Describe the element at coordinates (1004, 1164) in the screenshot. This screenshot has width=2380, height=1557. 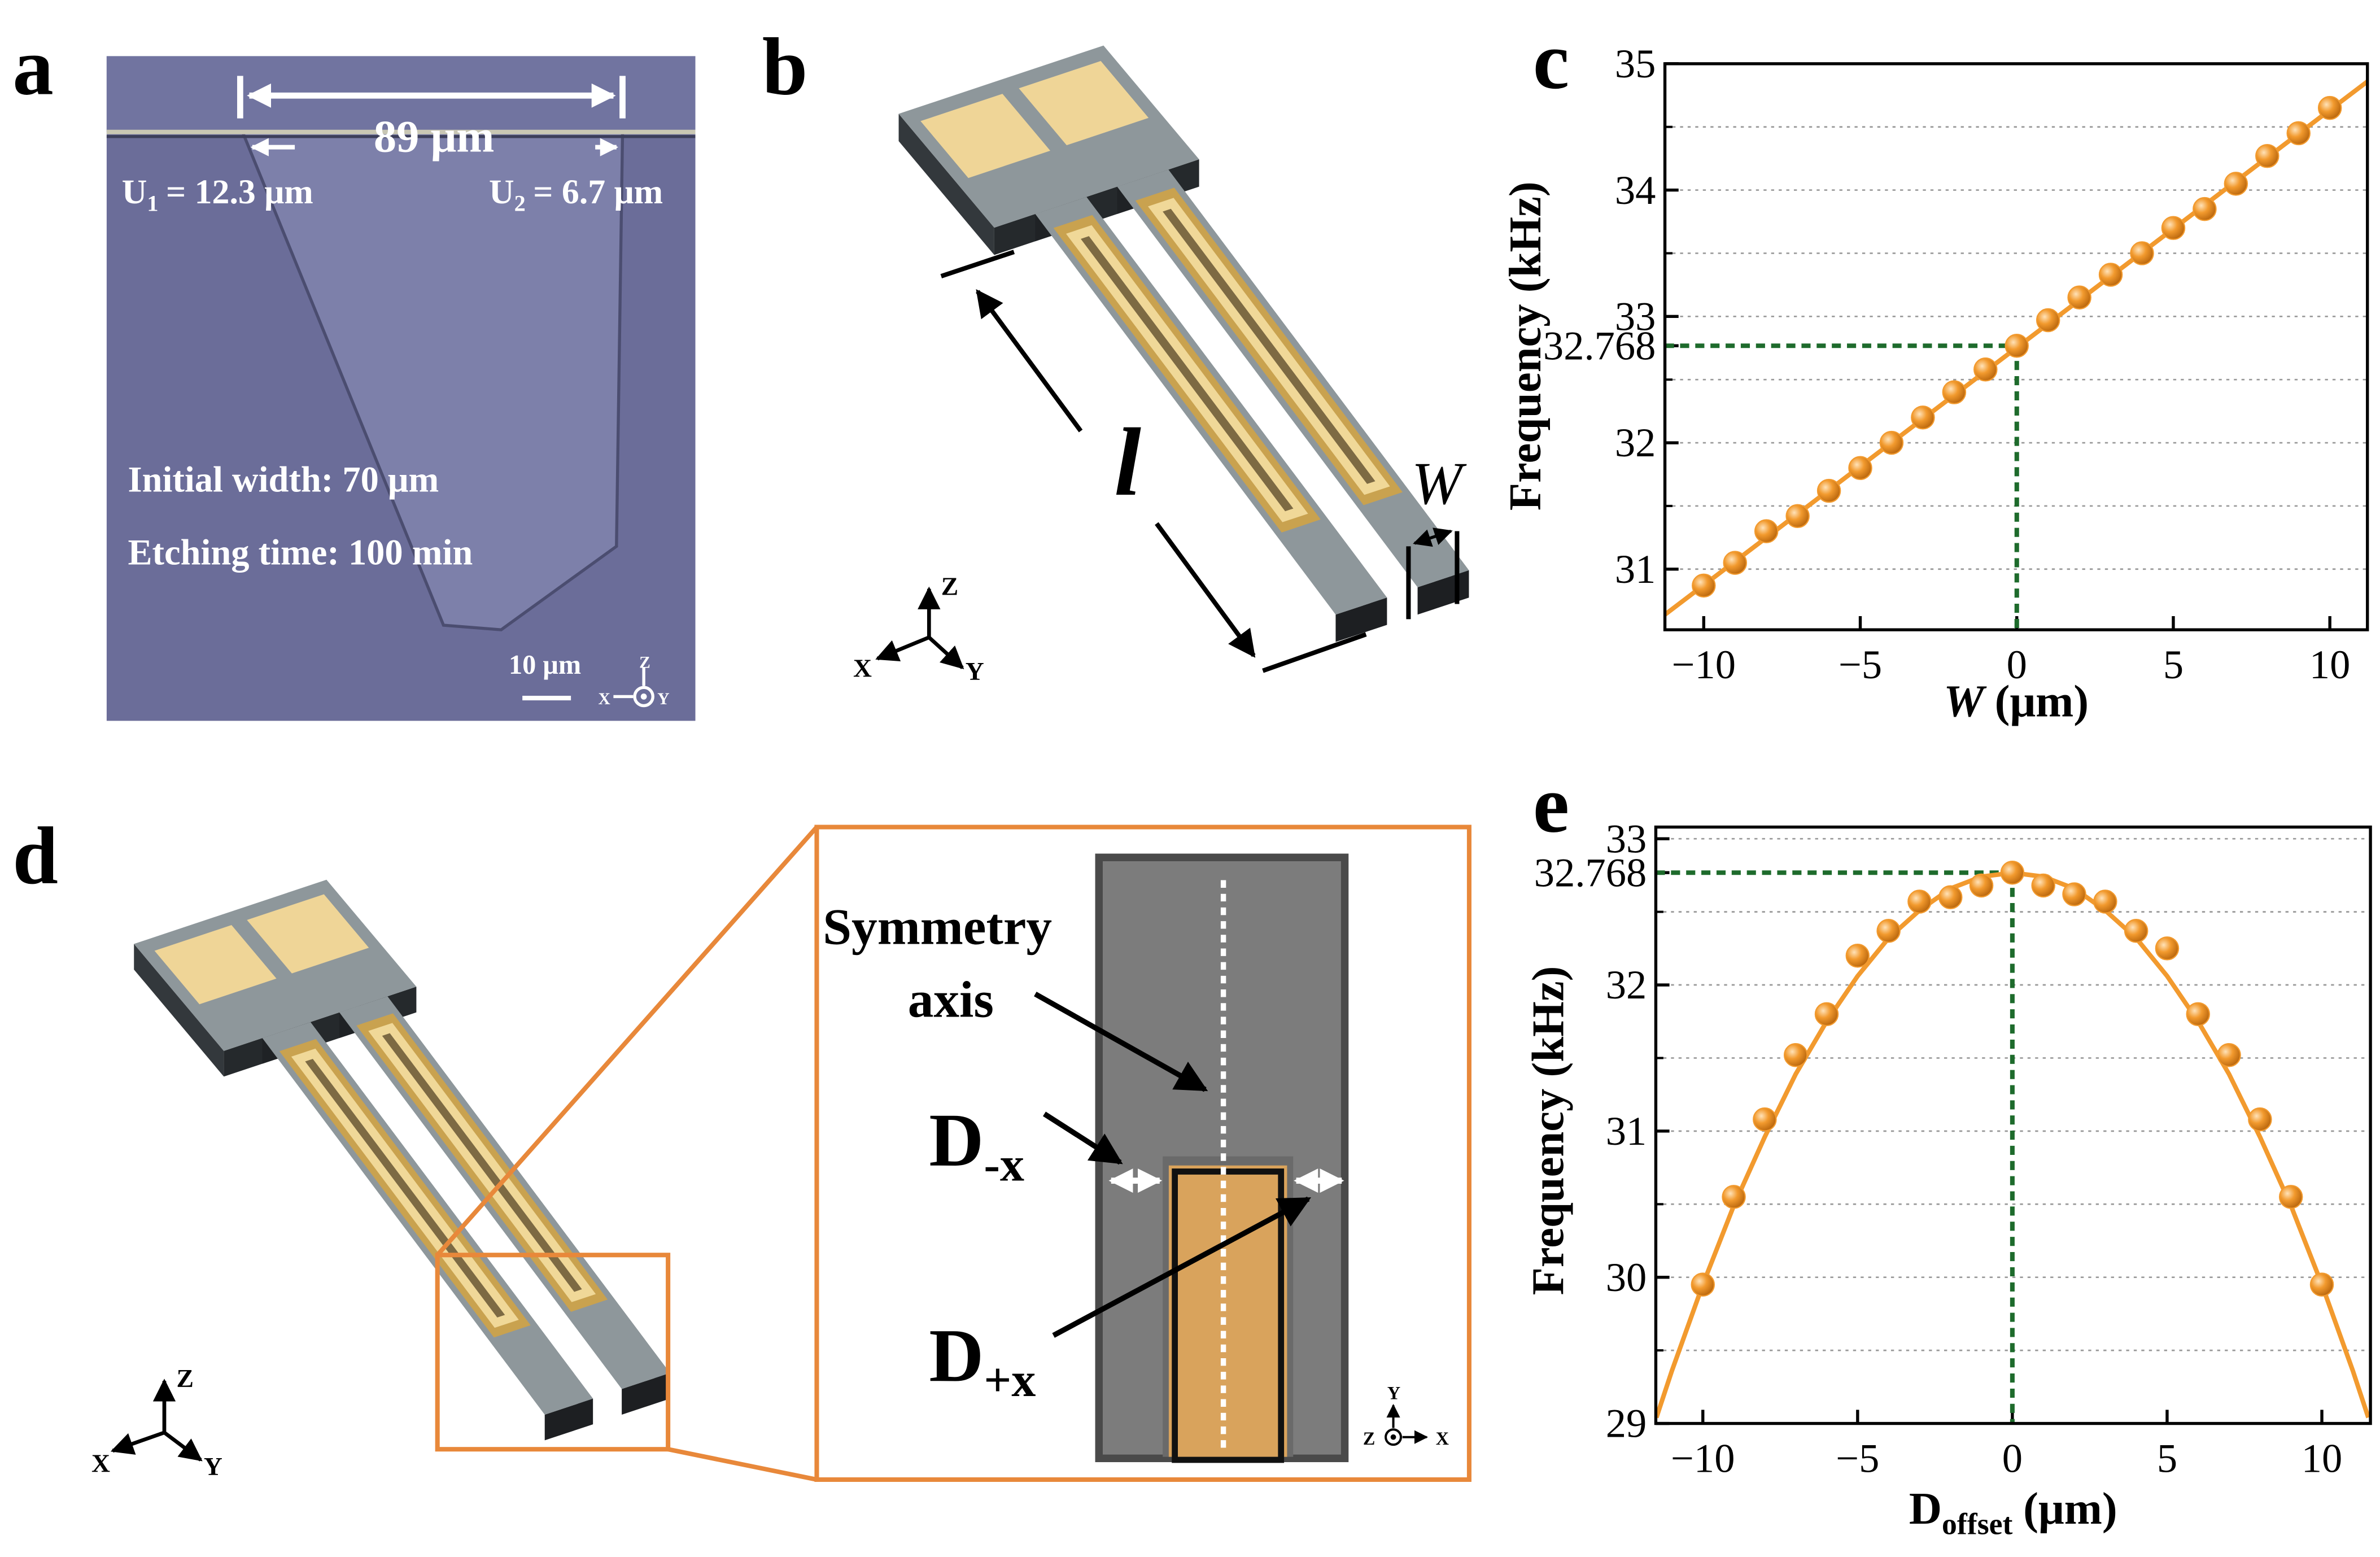
I see `d-sub: -x` at that location.